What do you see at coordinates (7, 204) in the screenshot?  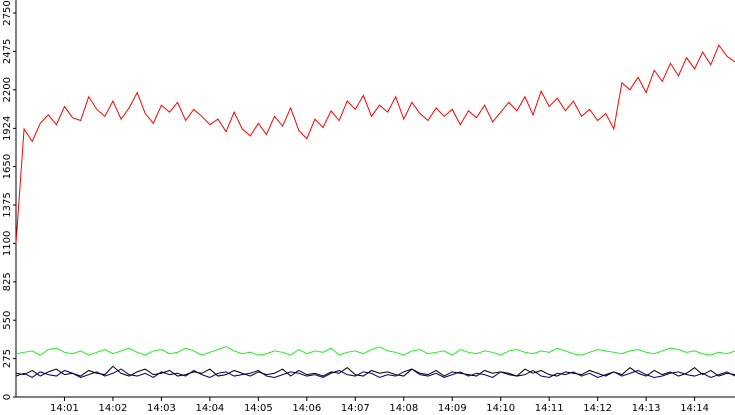 I see `y-tick-label: 1375` at bounding box center [7, 204].